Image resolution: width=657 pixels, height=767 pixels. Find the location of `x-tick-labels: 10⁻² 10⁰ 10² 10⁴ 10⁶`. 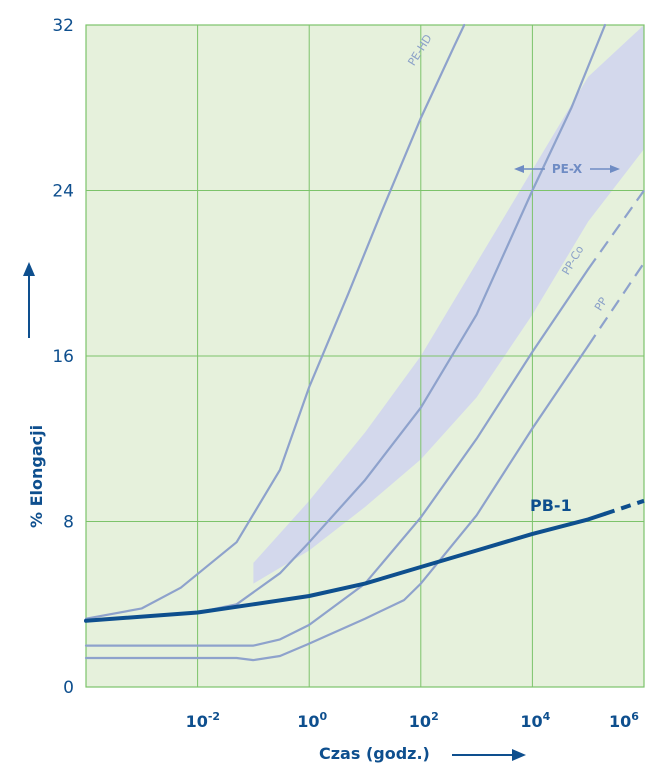

x-tick-labels: 10⁻² 10⁰ 10² 10⁴ 10⁶ is located at coordinates (413, 720).